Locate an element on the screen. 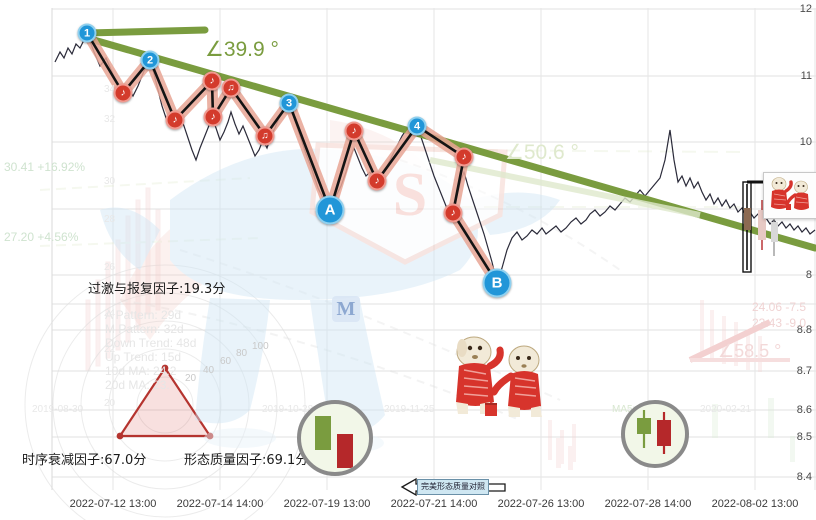 This screenshot has height=520, width=816. pattern-node-2: 2 is located at coordinates (150, 60).